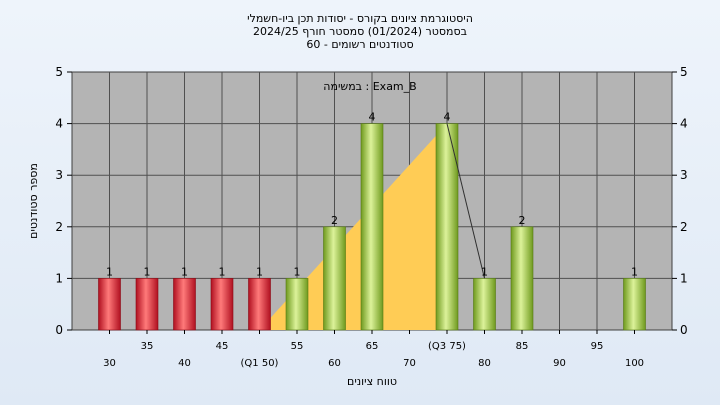  I want to click on annotation-text: במשימה : Exam_B, so click(369, 86).